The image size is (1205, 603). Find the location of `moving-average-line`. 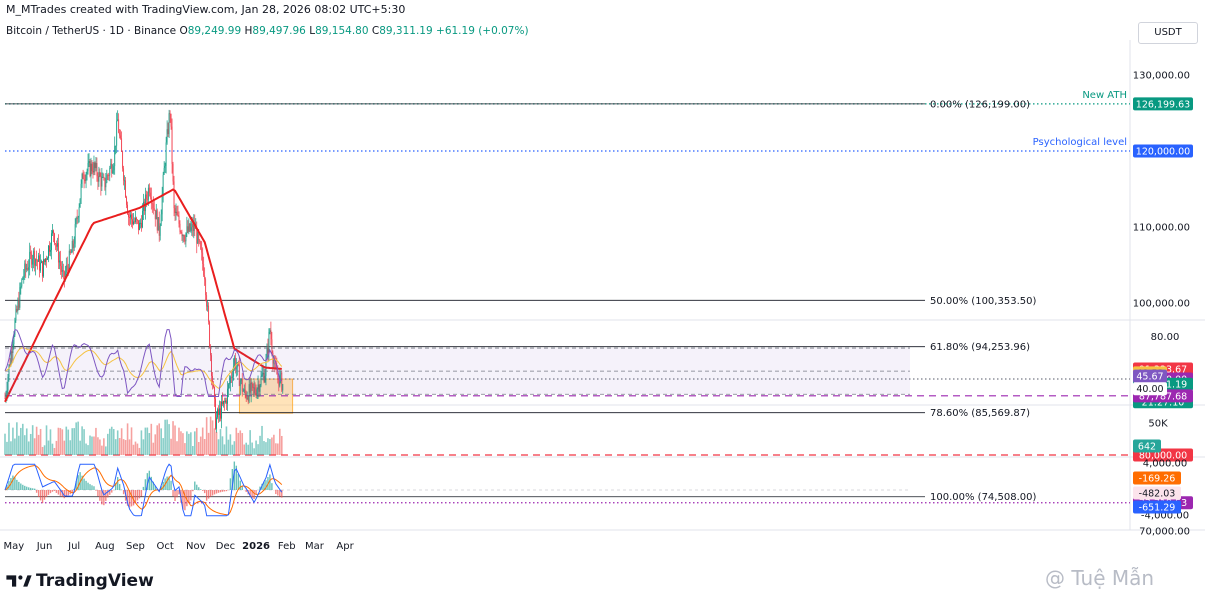

moving-average-line is located at coordinates (143, 295).